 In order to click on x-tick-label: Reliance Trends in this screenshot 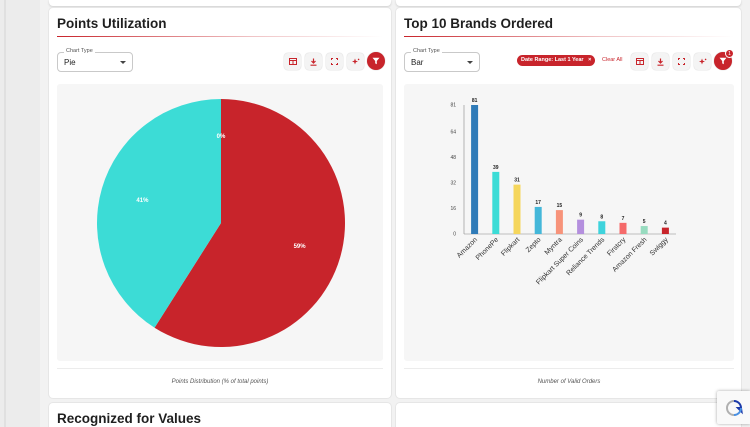, I will do `click(585, 256)`.